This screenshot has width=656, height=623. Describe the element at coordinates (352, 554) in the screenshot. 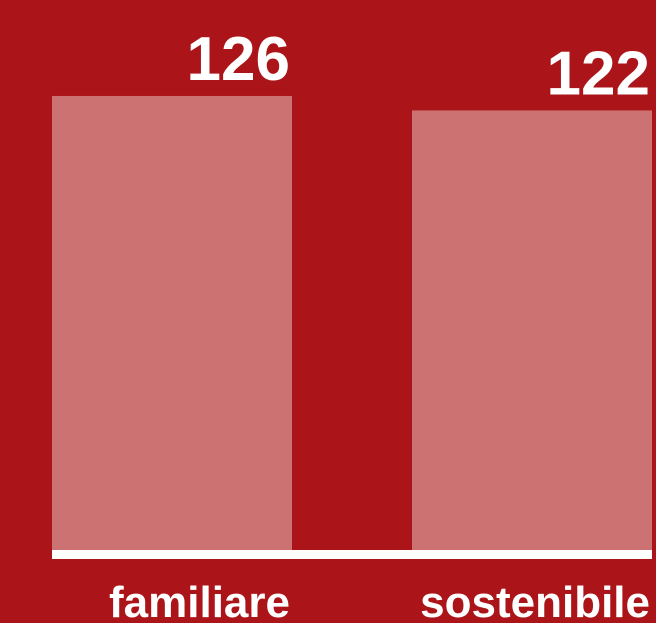

I see `baseline` at that location.